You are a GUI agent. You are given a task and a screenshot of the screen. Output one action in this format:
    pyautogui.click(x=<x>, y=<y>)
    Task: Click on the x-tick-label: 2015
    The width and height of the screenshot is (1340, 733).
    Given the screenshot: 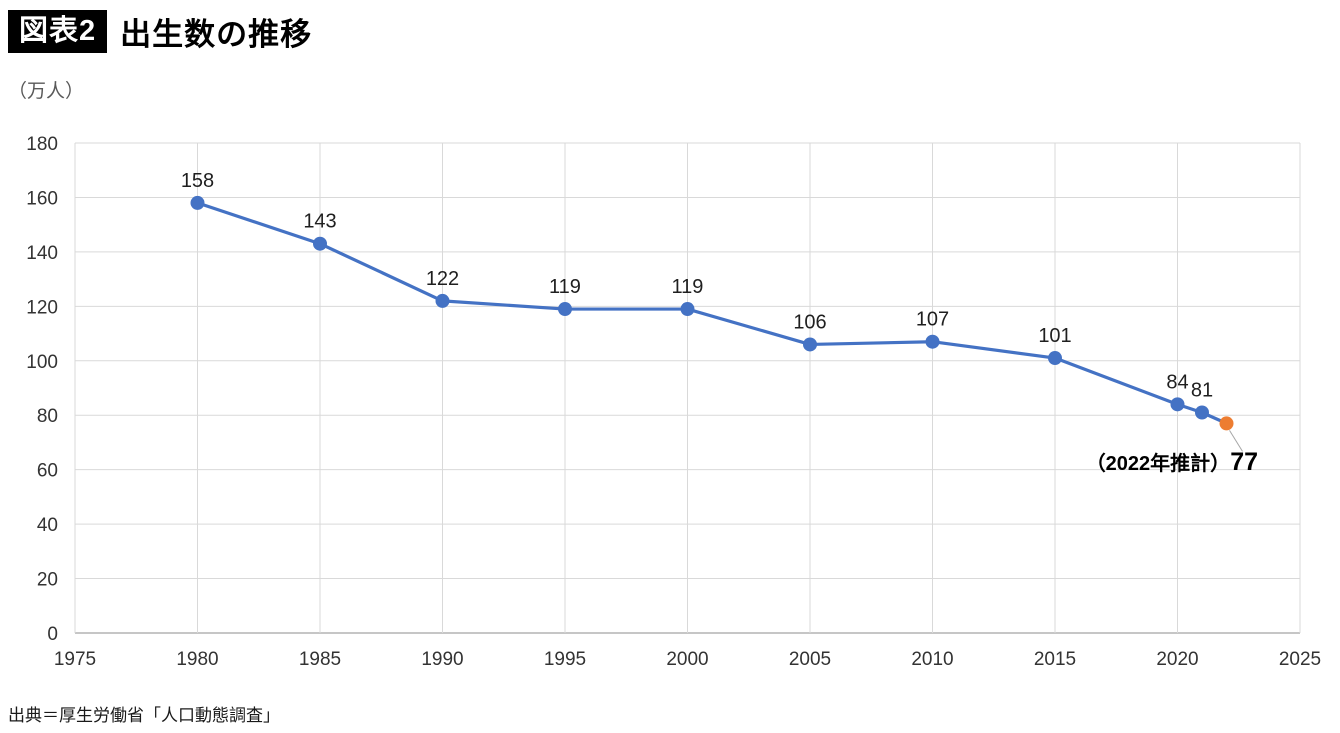 What is the action you would take?
    pyautogui.click(x=1055, y=659)
    